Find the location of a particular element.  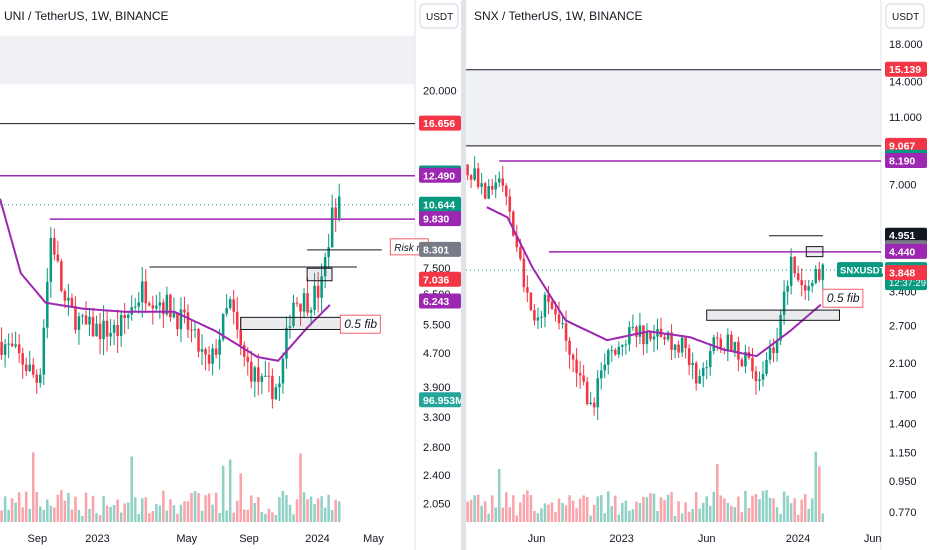

price-badge-label: 96.953M is located at coordinates (442, 401).